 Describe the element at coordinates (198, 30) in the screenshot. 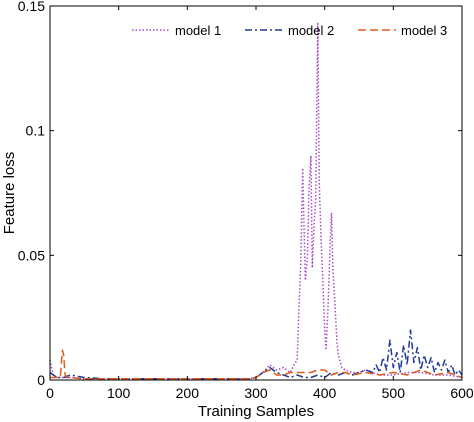

I see `legend-label-model-1: model 1` at that location.